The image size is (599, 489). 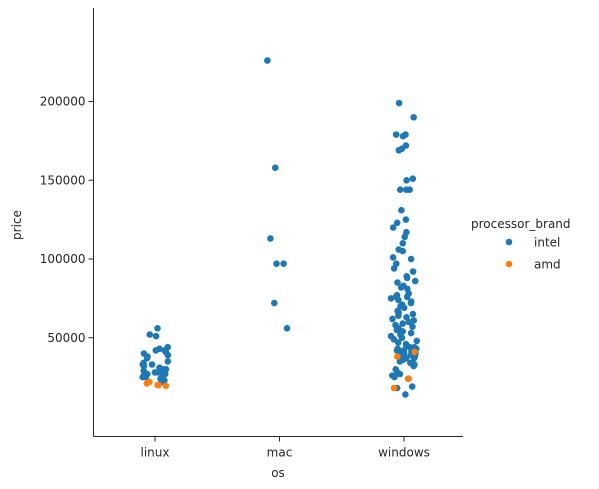 I want to click on legend: processor_brand intel amd, so click(x=521, y=244).